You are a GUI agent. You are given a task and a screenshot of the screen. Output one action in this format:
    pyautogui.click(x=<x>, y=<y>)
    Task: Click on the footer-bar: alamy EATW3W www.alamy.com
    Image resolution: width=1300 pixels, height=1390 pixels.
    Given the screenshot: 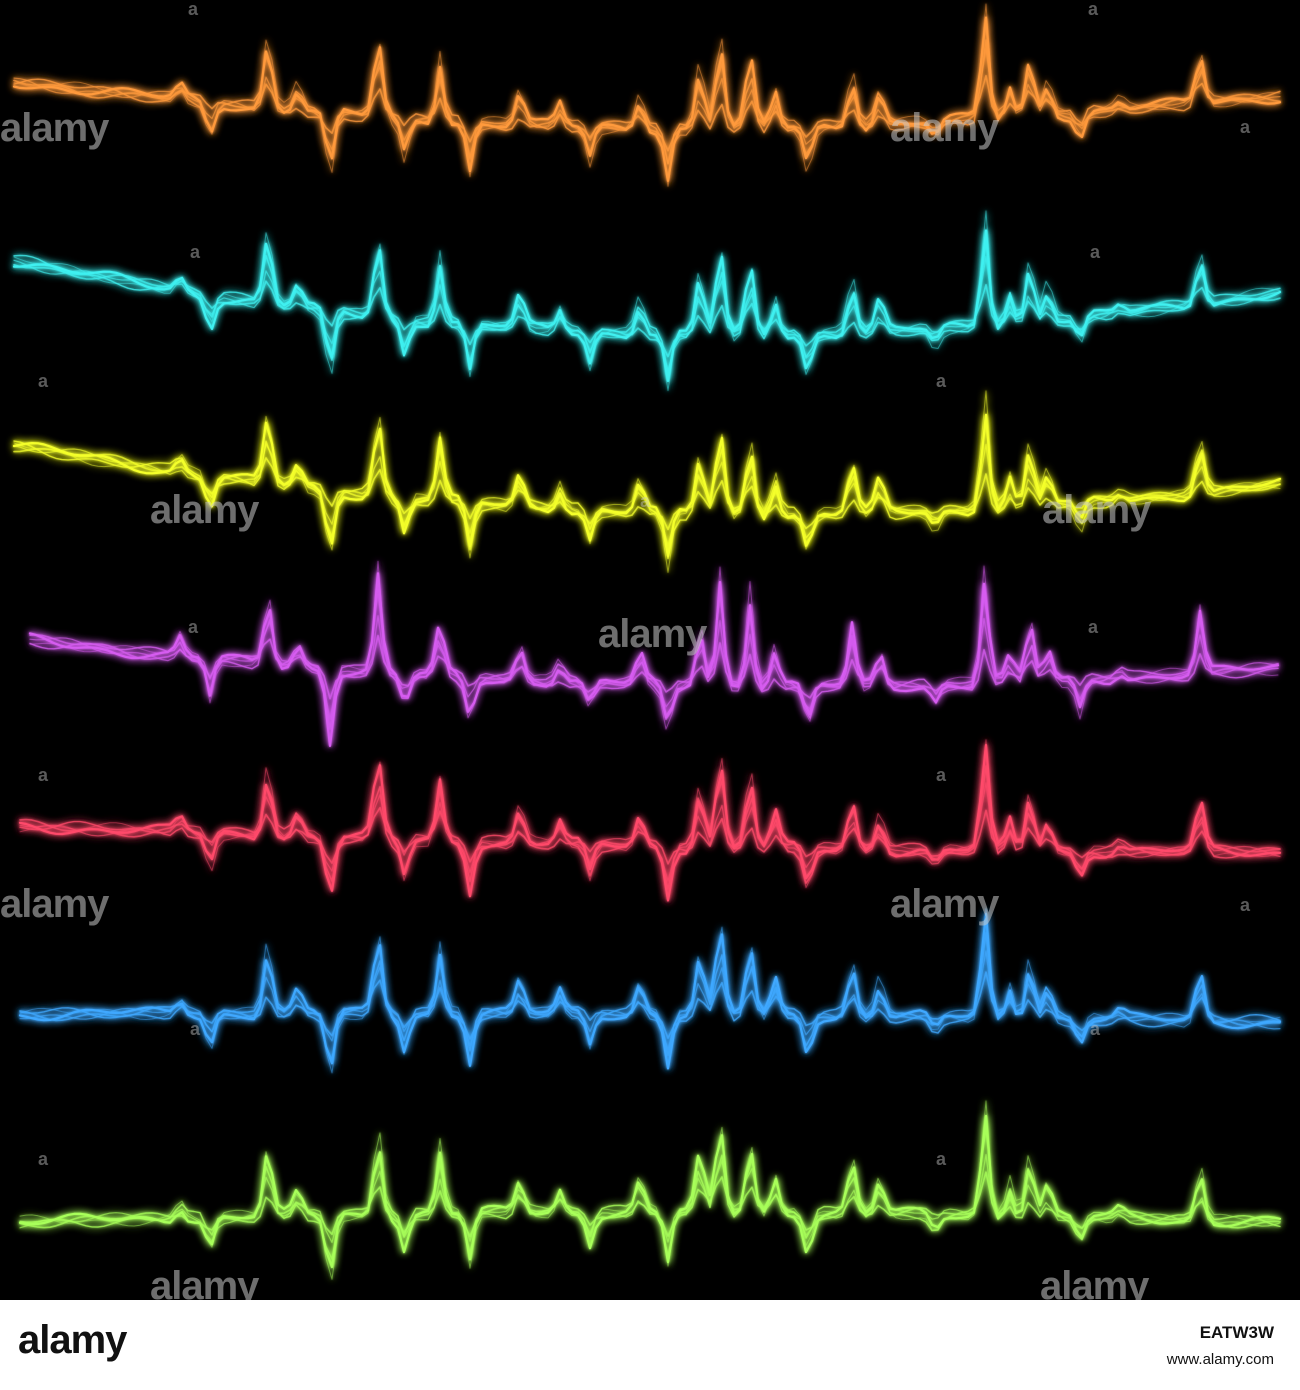 What is the action you would take?
    pyautogui.click(x=650, y=1345)
    